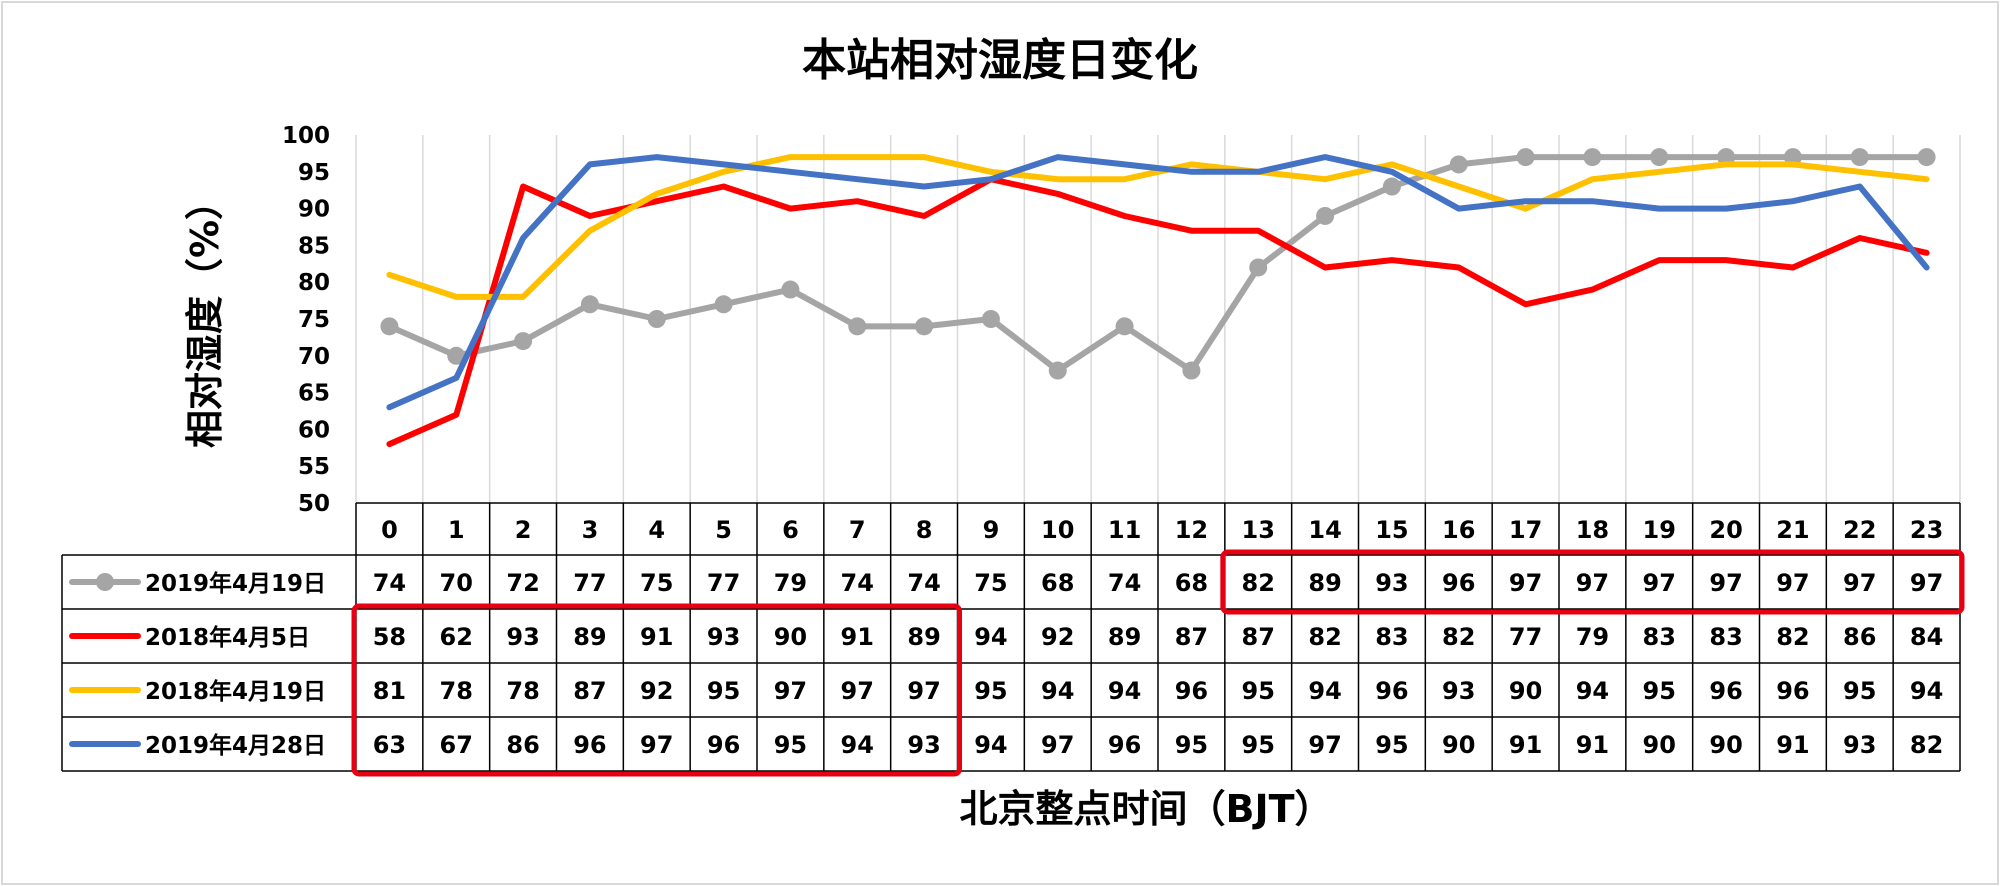  Describe the element at coordinates (1525, 530) in the screenshot. I see `x-tick-label: 17` at that location.